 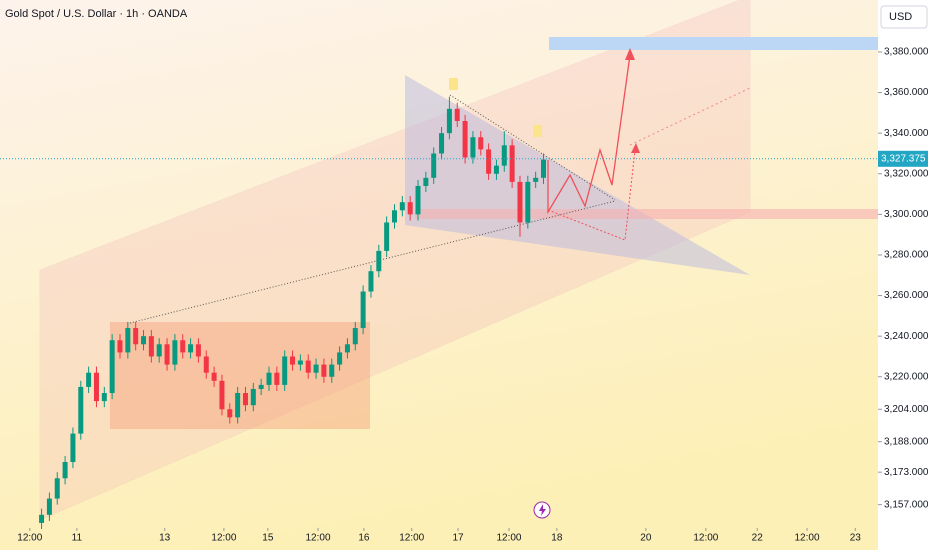 What do you see at coordinates (900, 17) in the screenshot?
I see `currency-label: USD` at bounding box center [900, 17].